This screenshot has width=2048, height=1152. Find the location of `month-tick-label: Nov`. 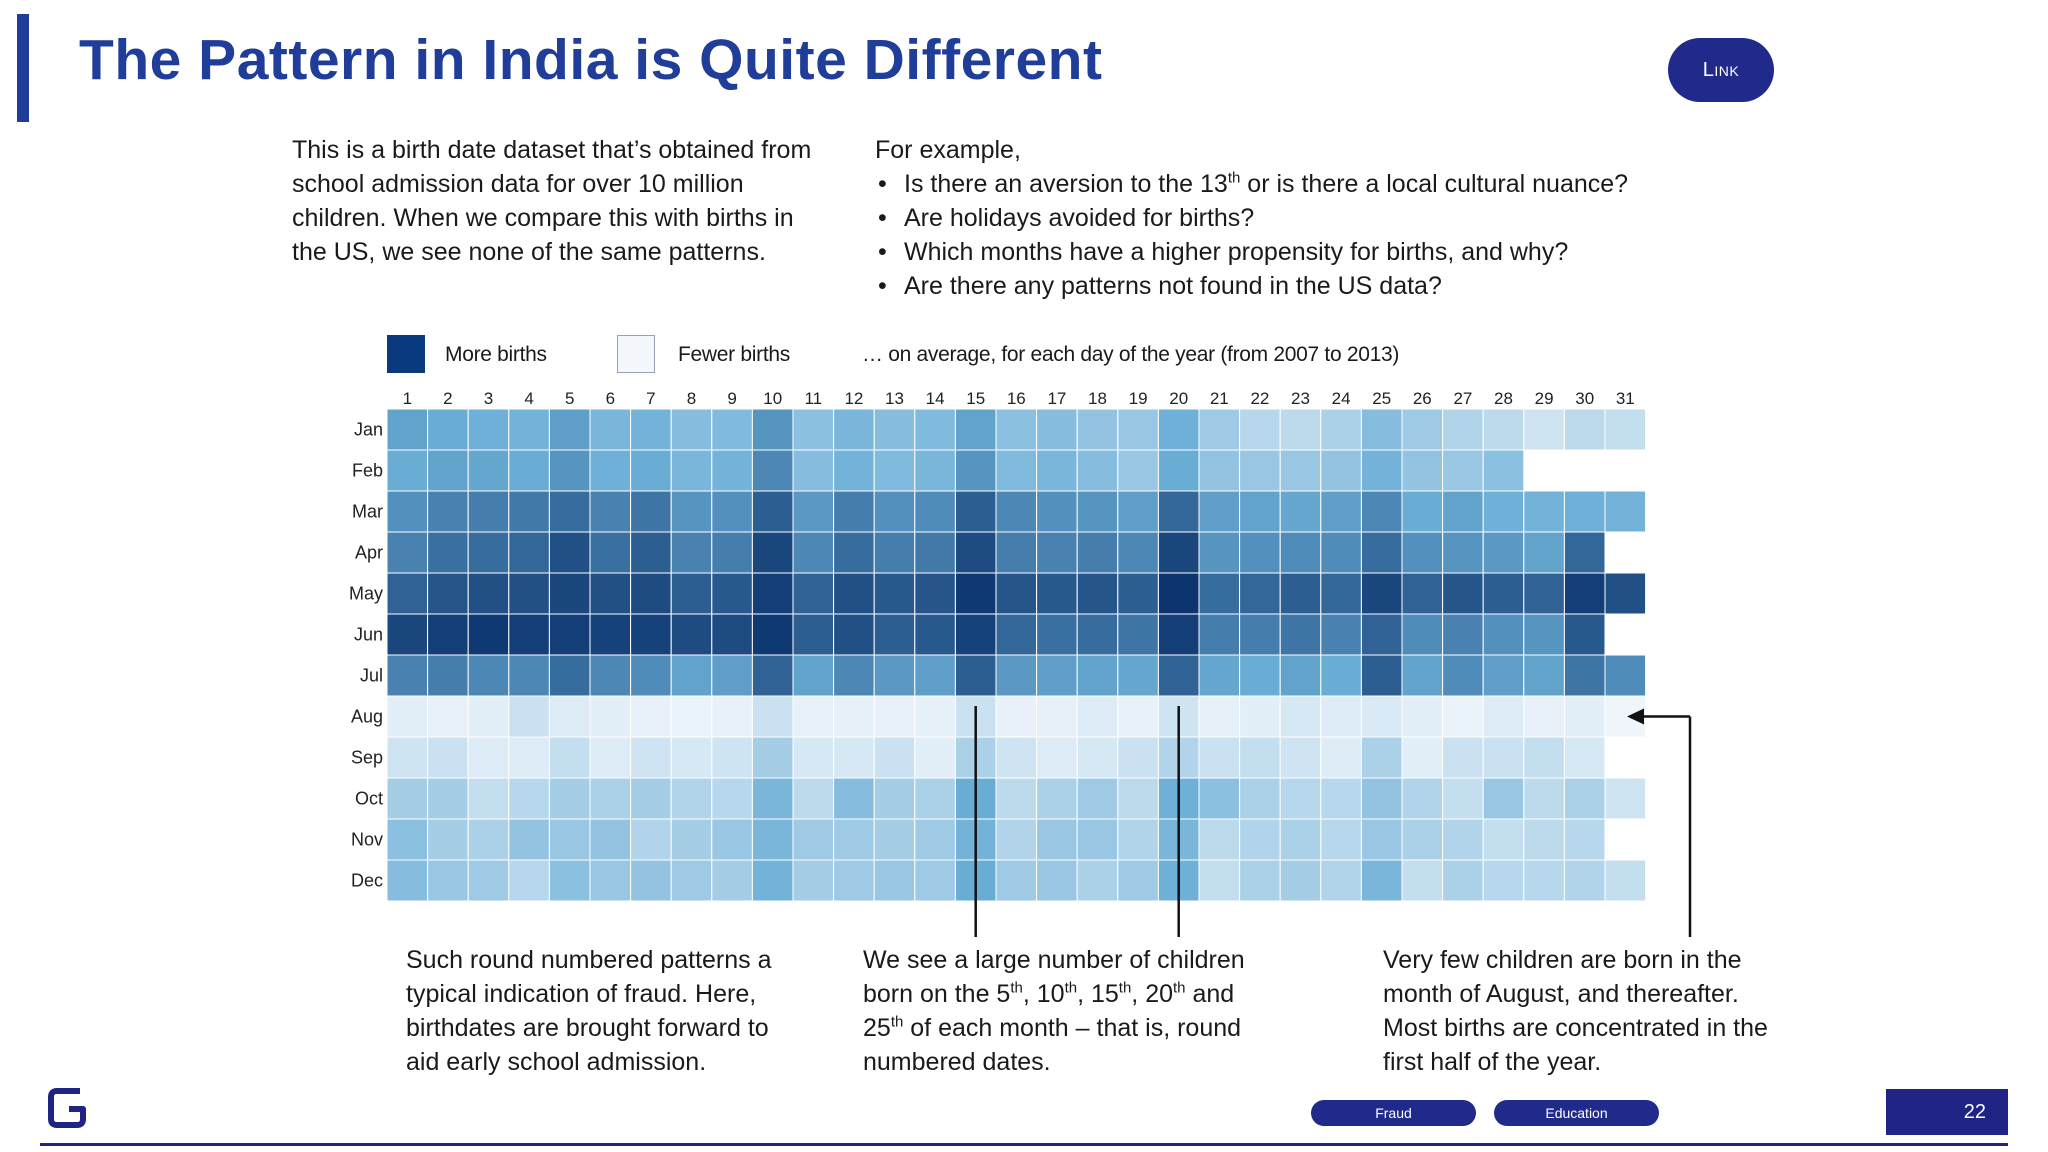

month-tick-label: Nov is located at coordinates (367, 840).